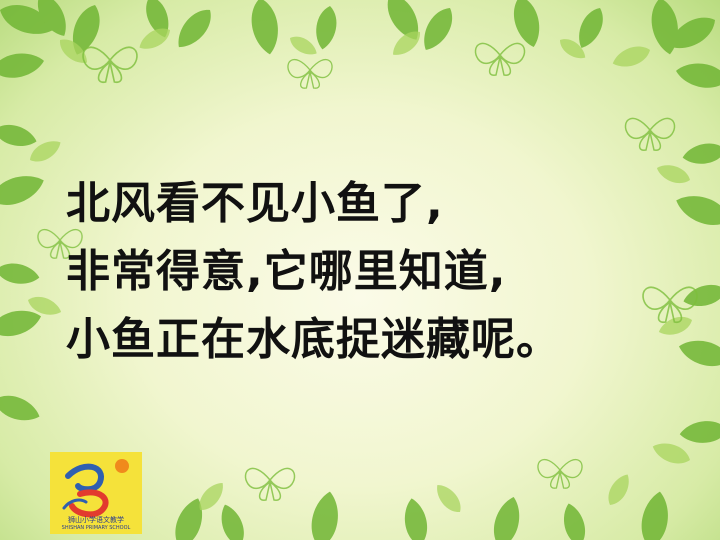  What do you see at coordinates (286, 271) in the screenshot?
I see `poem-line-2: 非常得意,它哪里知道,` at bounding box center [286, 271].